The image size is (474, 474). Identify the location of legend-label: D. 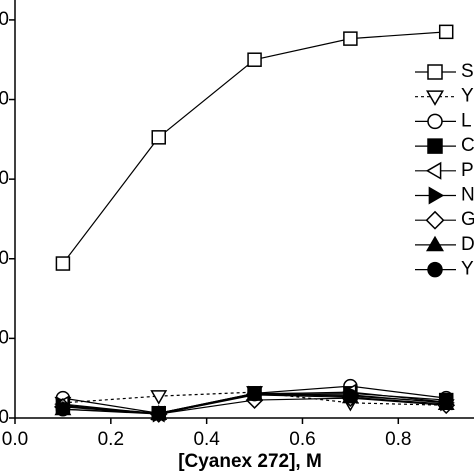
(467, 244).